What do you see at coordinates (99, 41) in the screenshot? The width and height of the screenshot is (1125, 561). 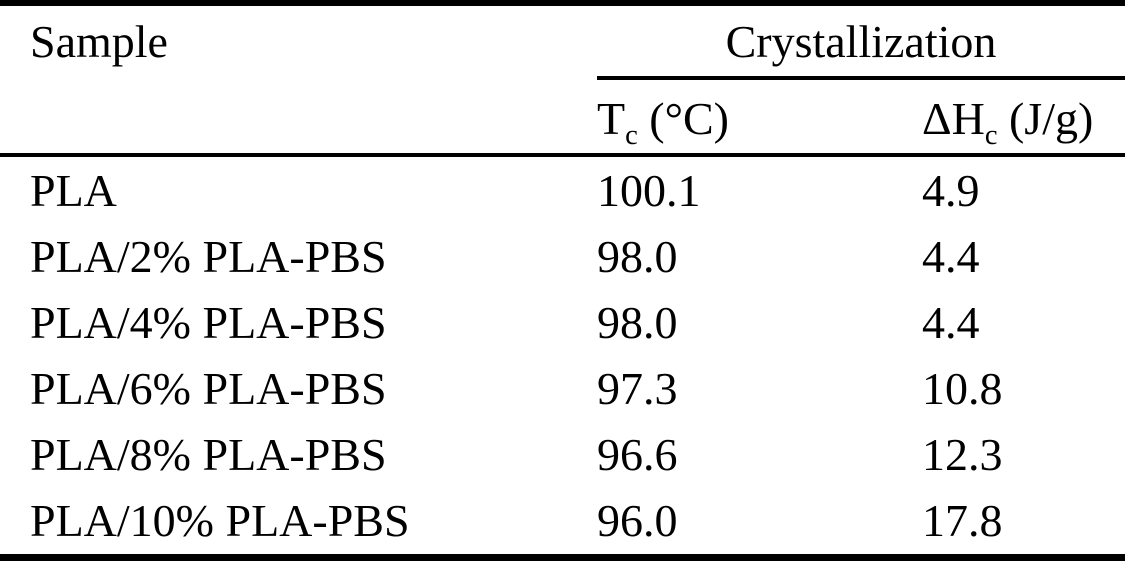 I see `sample-column-header: Sample` at bounding box center [99, 41].